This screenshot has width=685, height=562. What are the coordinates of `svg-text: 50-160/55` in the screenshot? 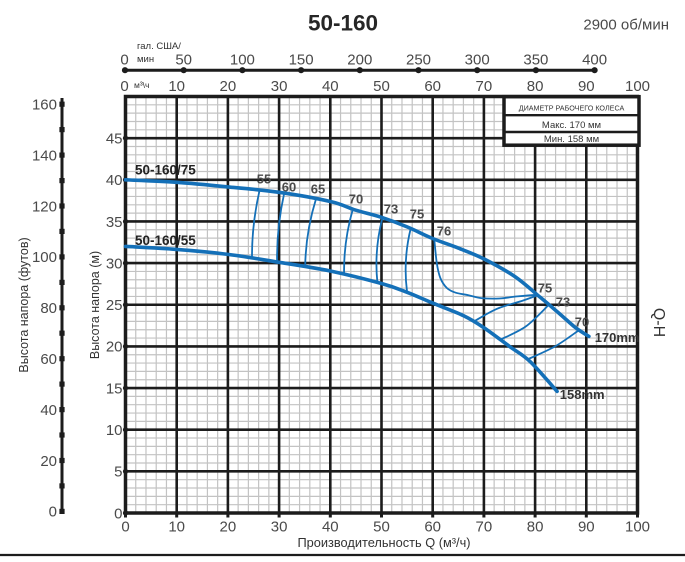 It's located at (165, 240).